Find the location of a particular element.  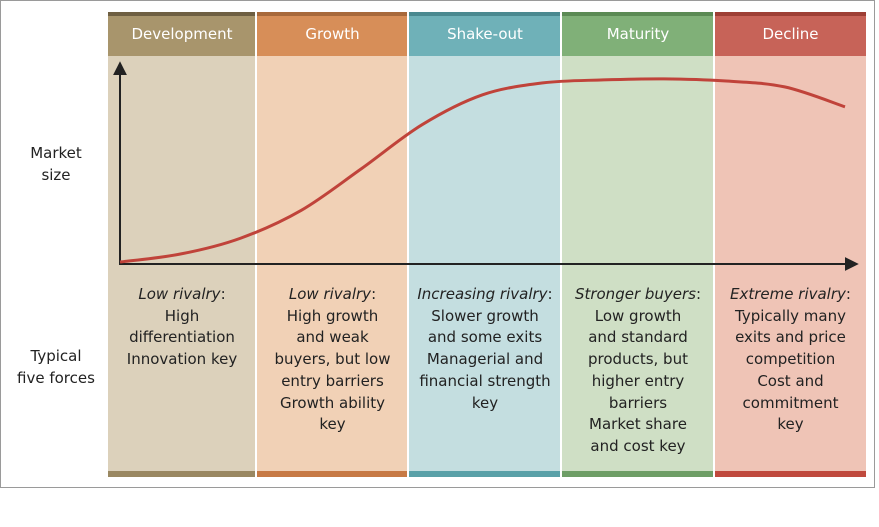

forces-title: Stronger buyers is located at coordinates (635, 294).